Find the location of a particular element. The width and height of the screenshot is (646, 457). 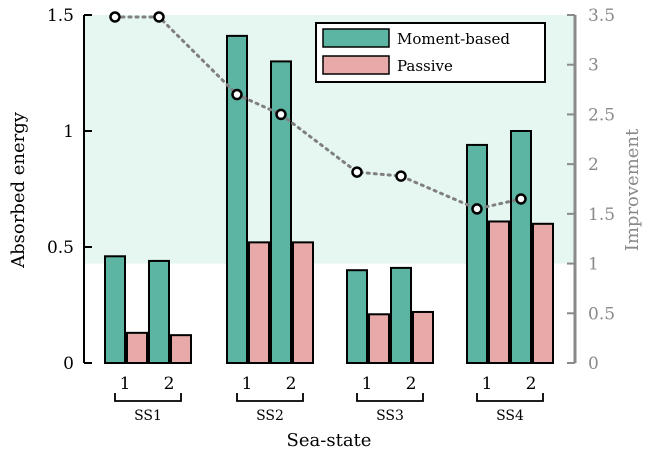

group-label: SS2 is located at coordinates (270, 416).